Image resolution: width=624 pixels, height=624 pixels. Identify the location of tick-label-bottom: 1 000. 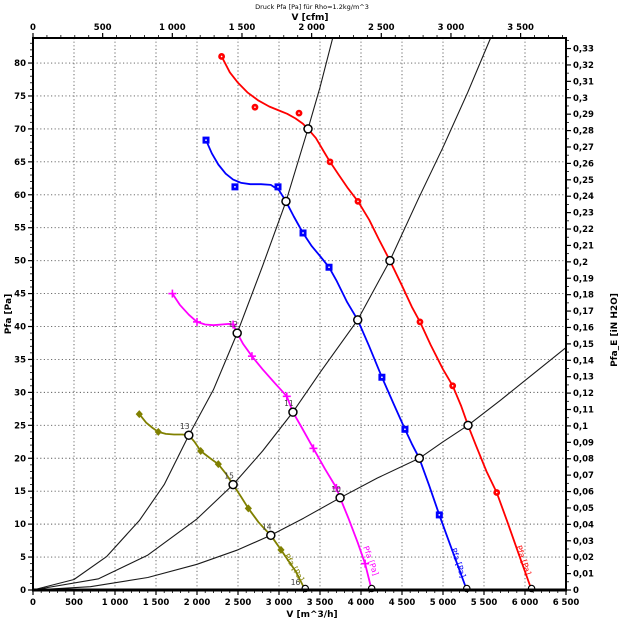
(115, 603).